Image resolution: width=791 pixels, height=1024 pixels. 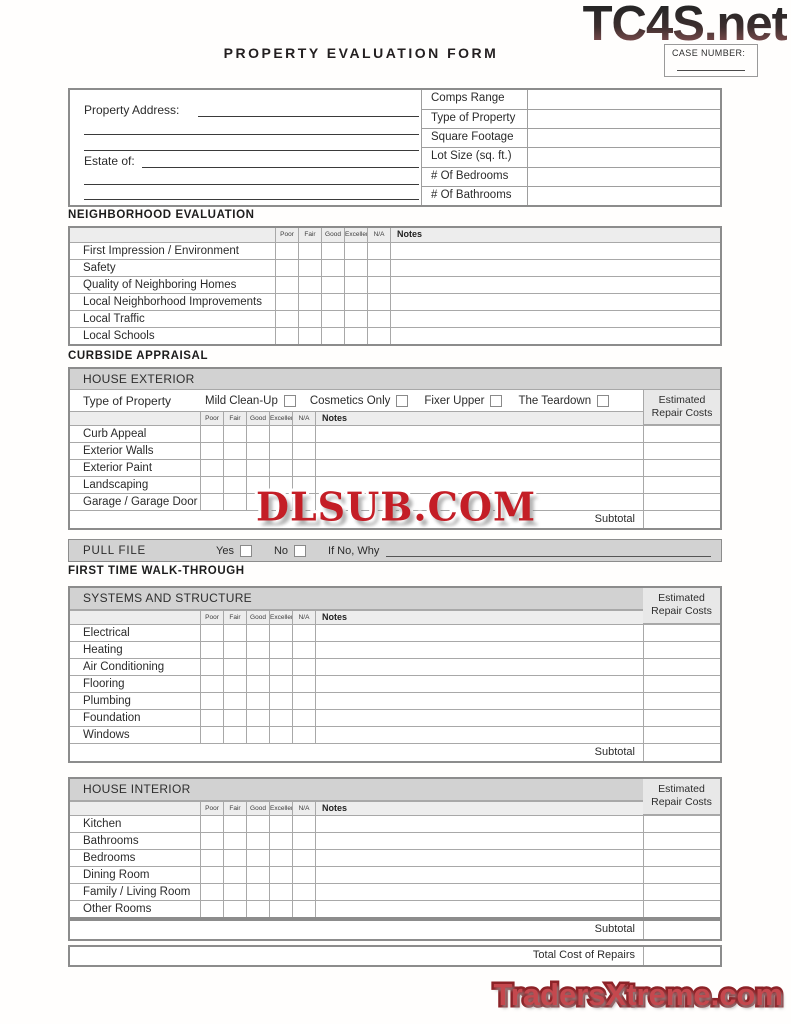 I want to click on bedrooms-value-cell, so click(x=623, y=176).